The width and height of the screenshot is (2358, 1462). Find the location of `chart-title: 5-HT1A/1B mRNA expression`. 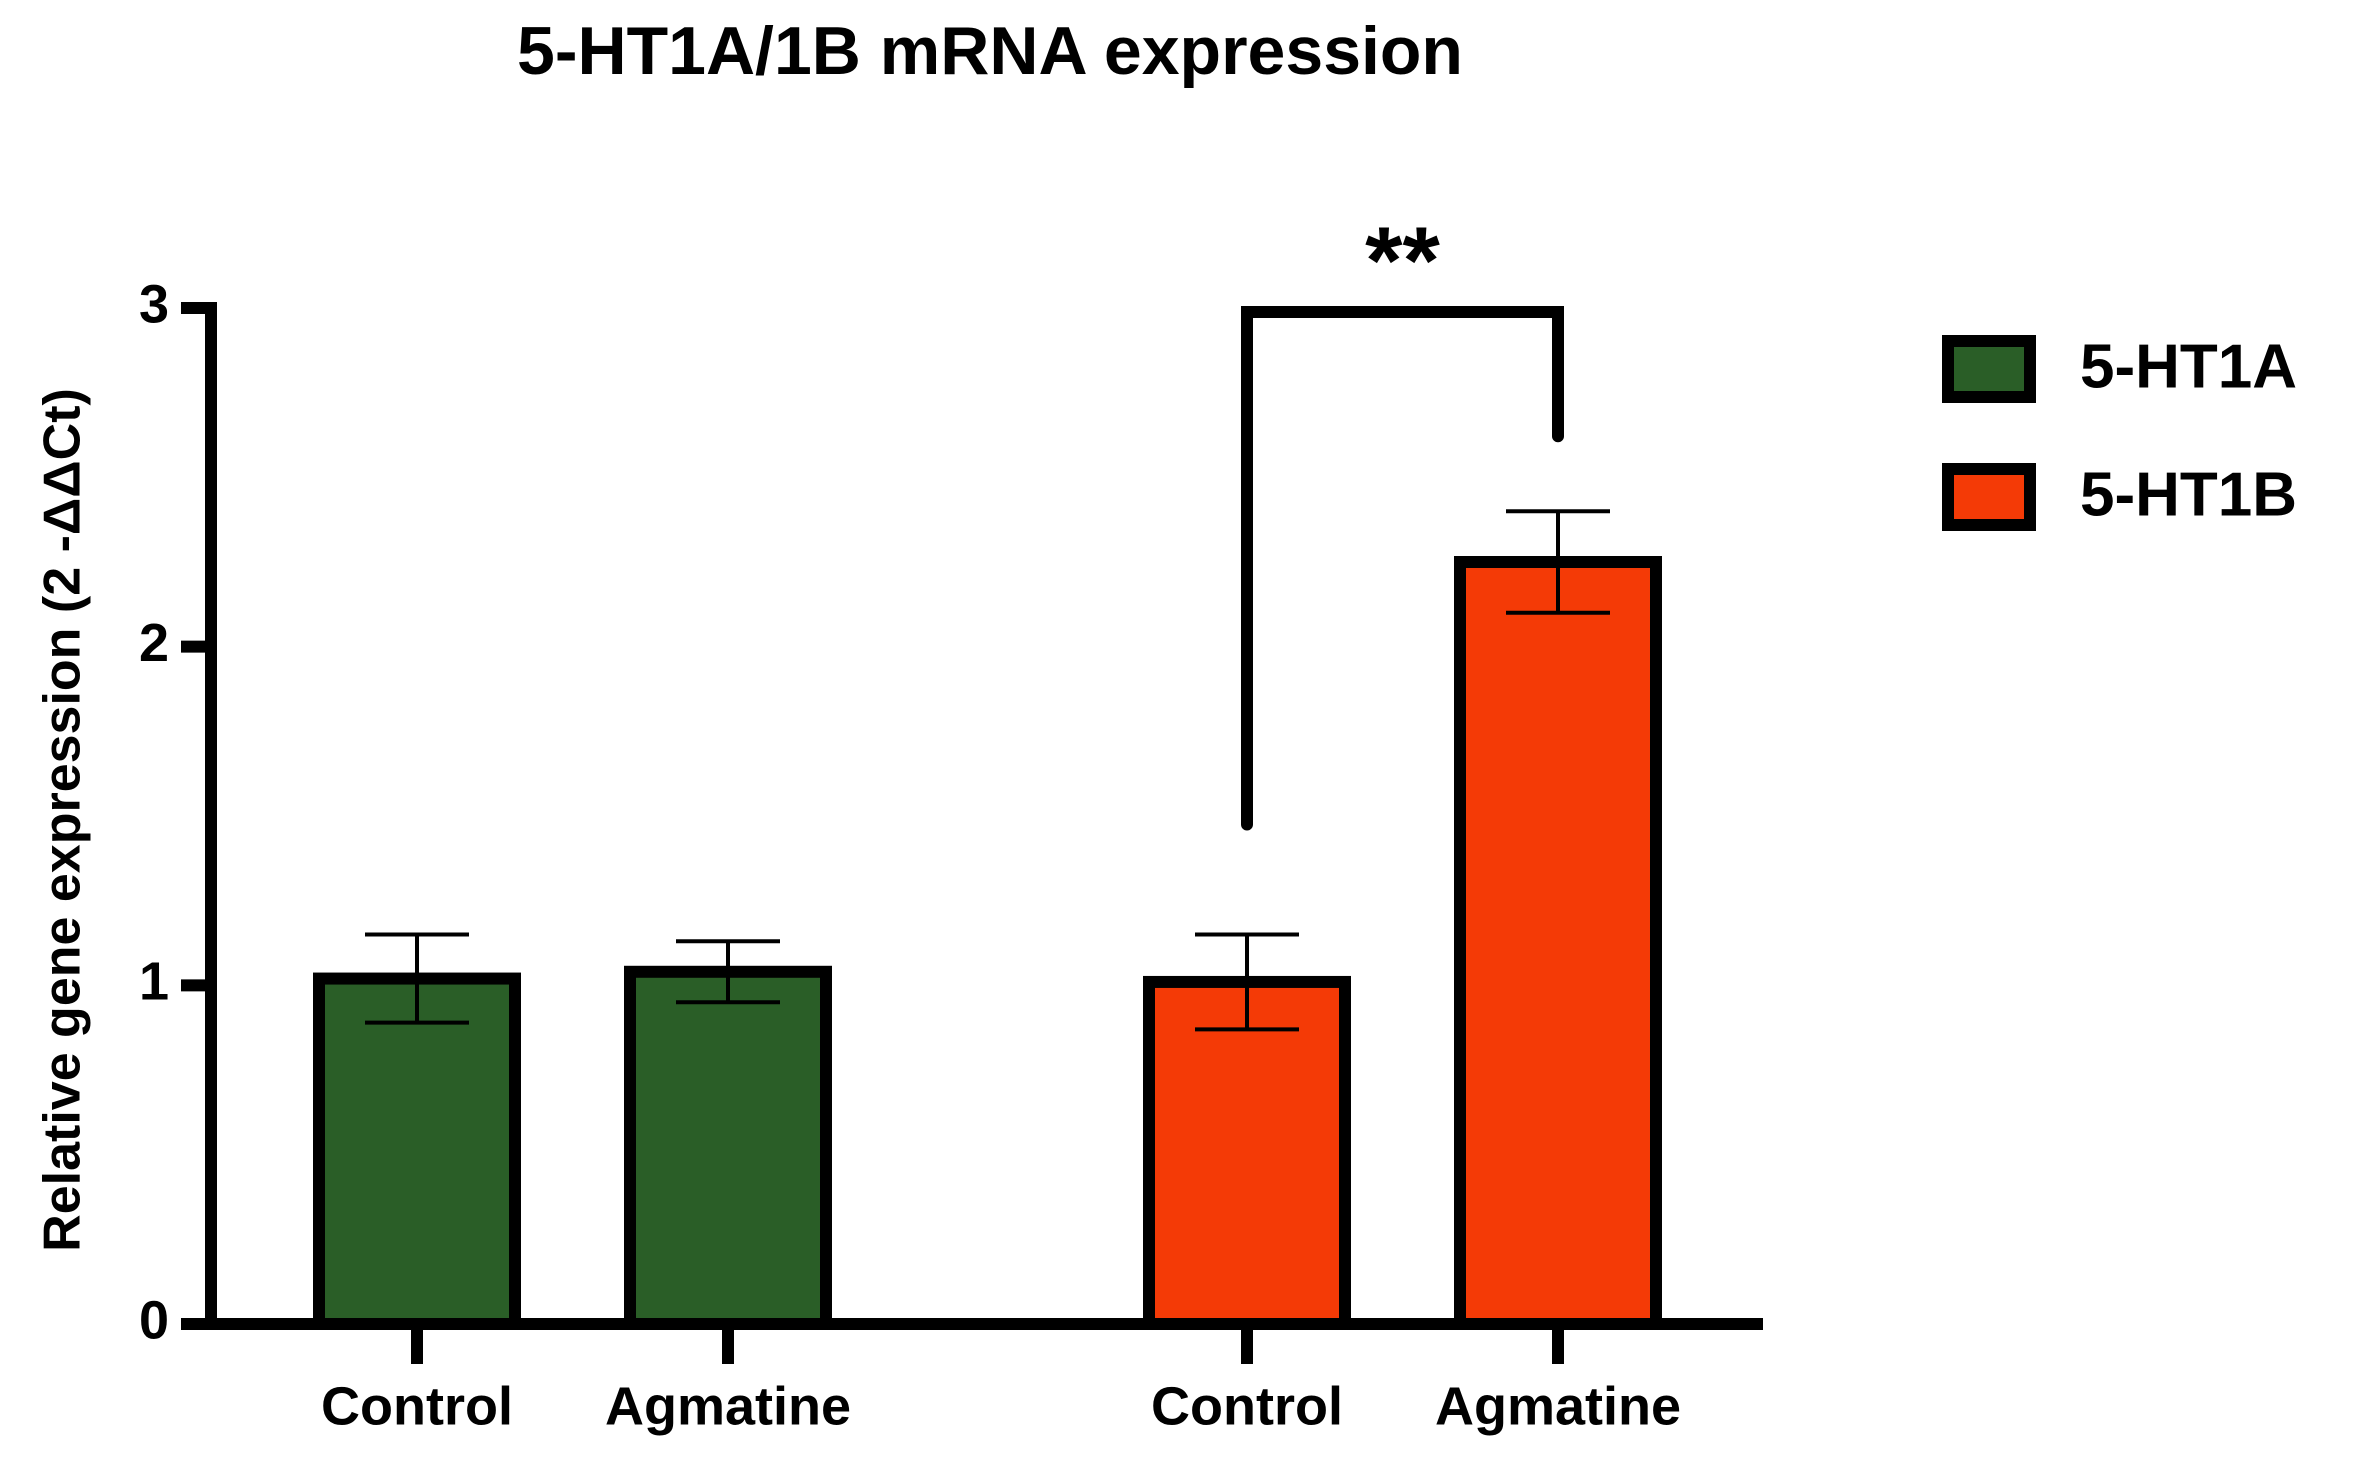

chart-title: 5-HT1A/1B mRNA expression is located at coordinates (990, 51).